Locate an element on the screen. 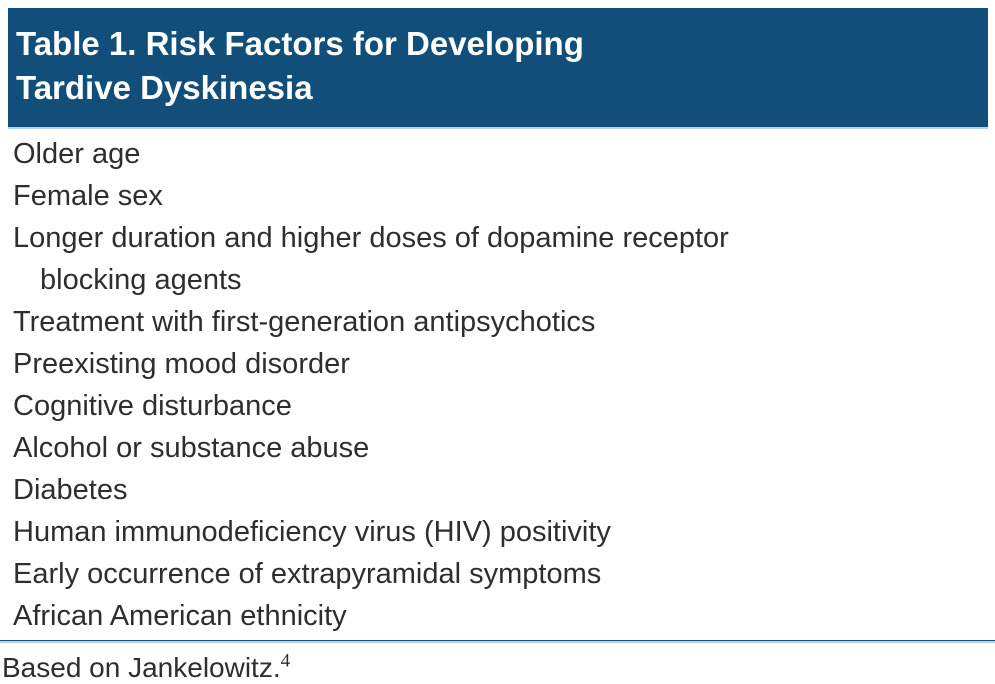  table-row: Female sex is located at coordinates (88, 196).